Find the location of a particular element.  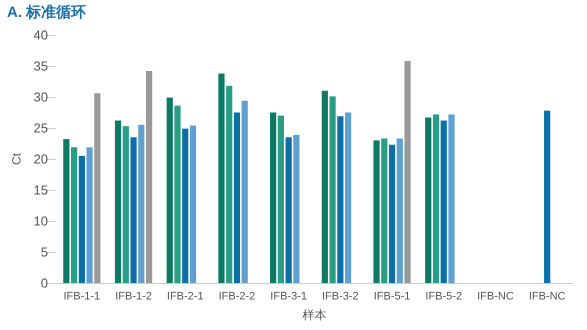

x-tick-label: IFB-1-2 is located at coordinates (133, 296).